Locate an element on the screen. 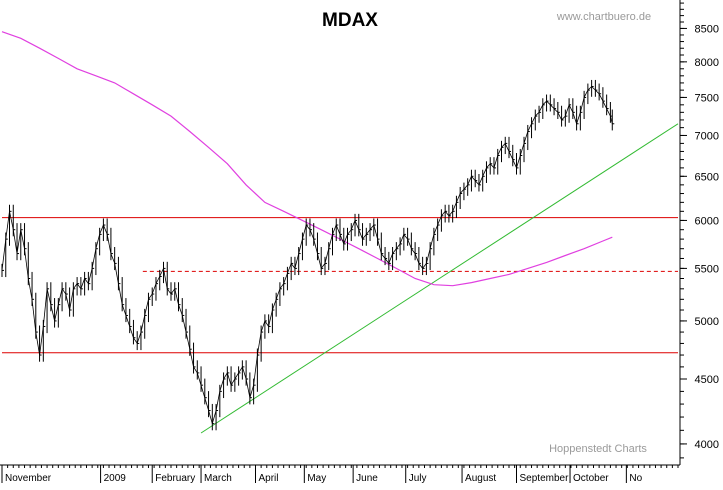 This screenshot has height=490, width=723. y-tick-label: 6000 is located at coordinates (707, 221).